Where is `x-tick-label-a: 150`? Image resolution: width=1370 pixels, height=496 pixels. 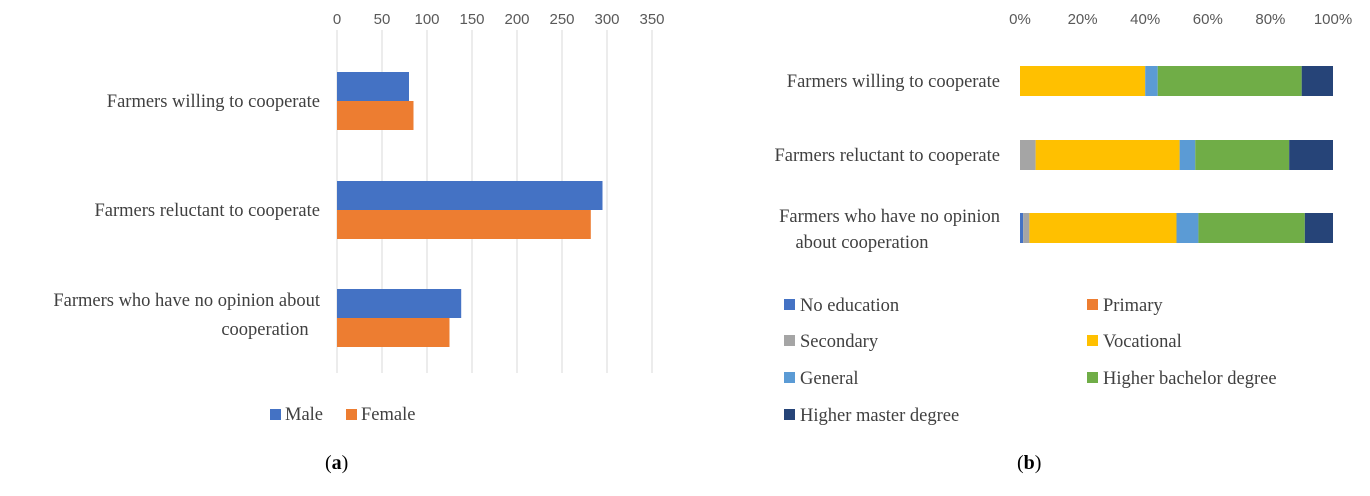
x-tick-label-a: 150 is located at coordinates (471, 19).